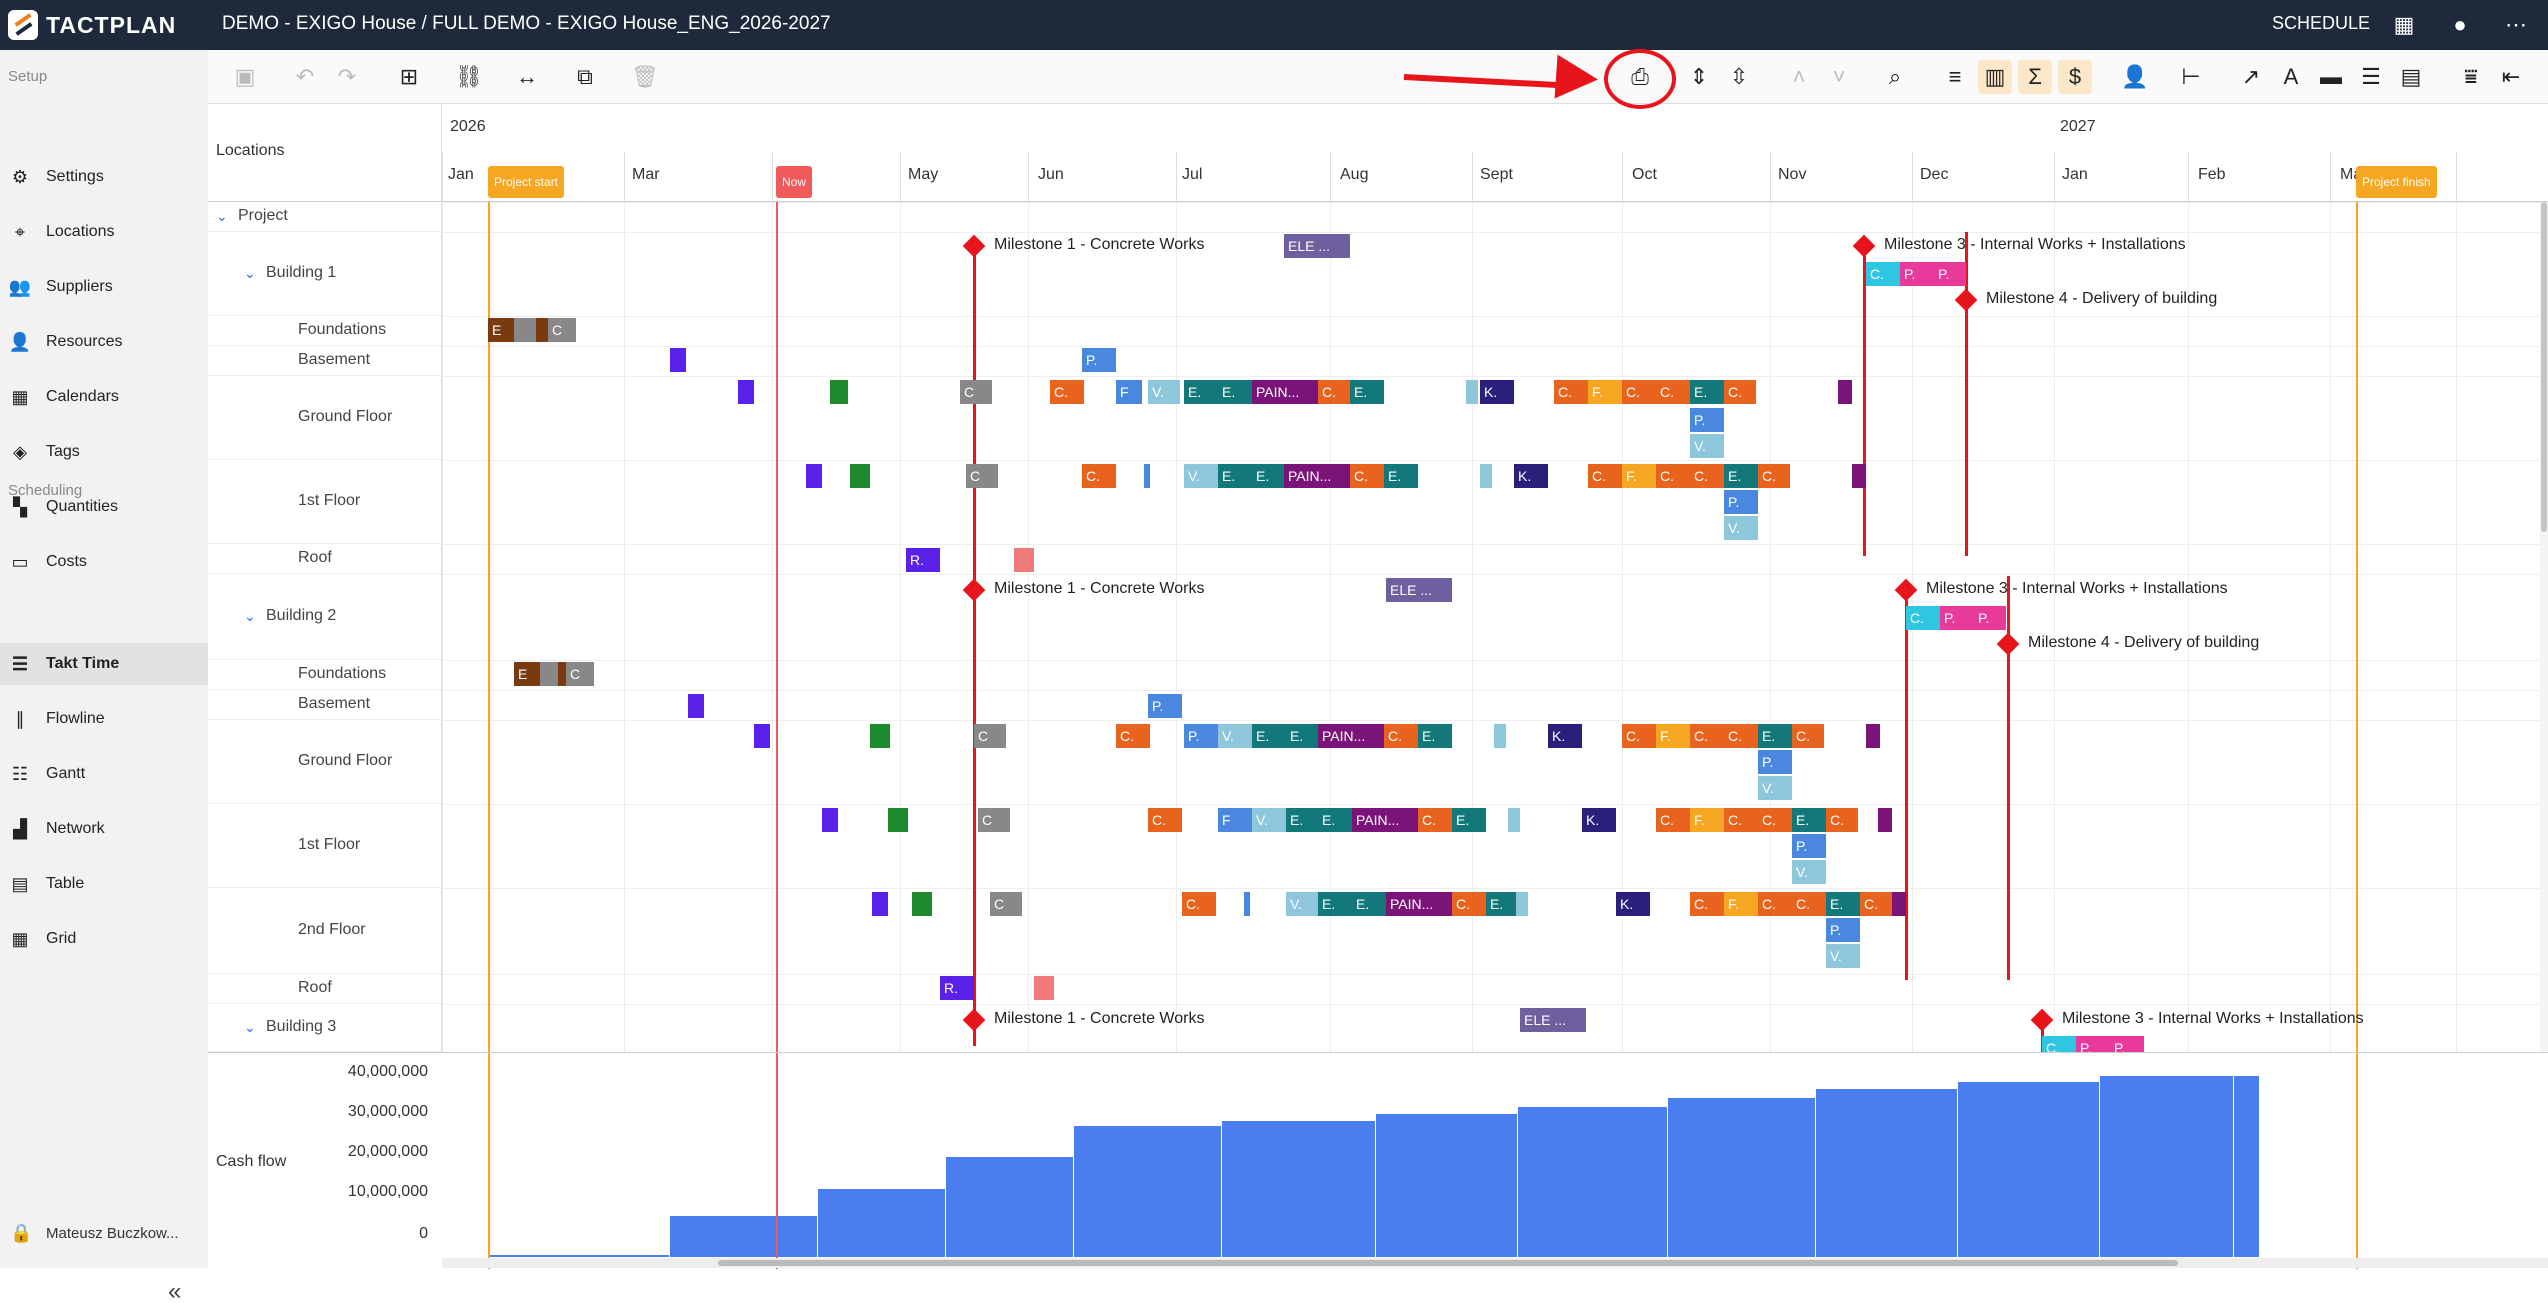  What do you see at coordinates (1633, 904) in the screenshot?
I see `task-bar: K.` at bounding box center [1633, 904].